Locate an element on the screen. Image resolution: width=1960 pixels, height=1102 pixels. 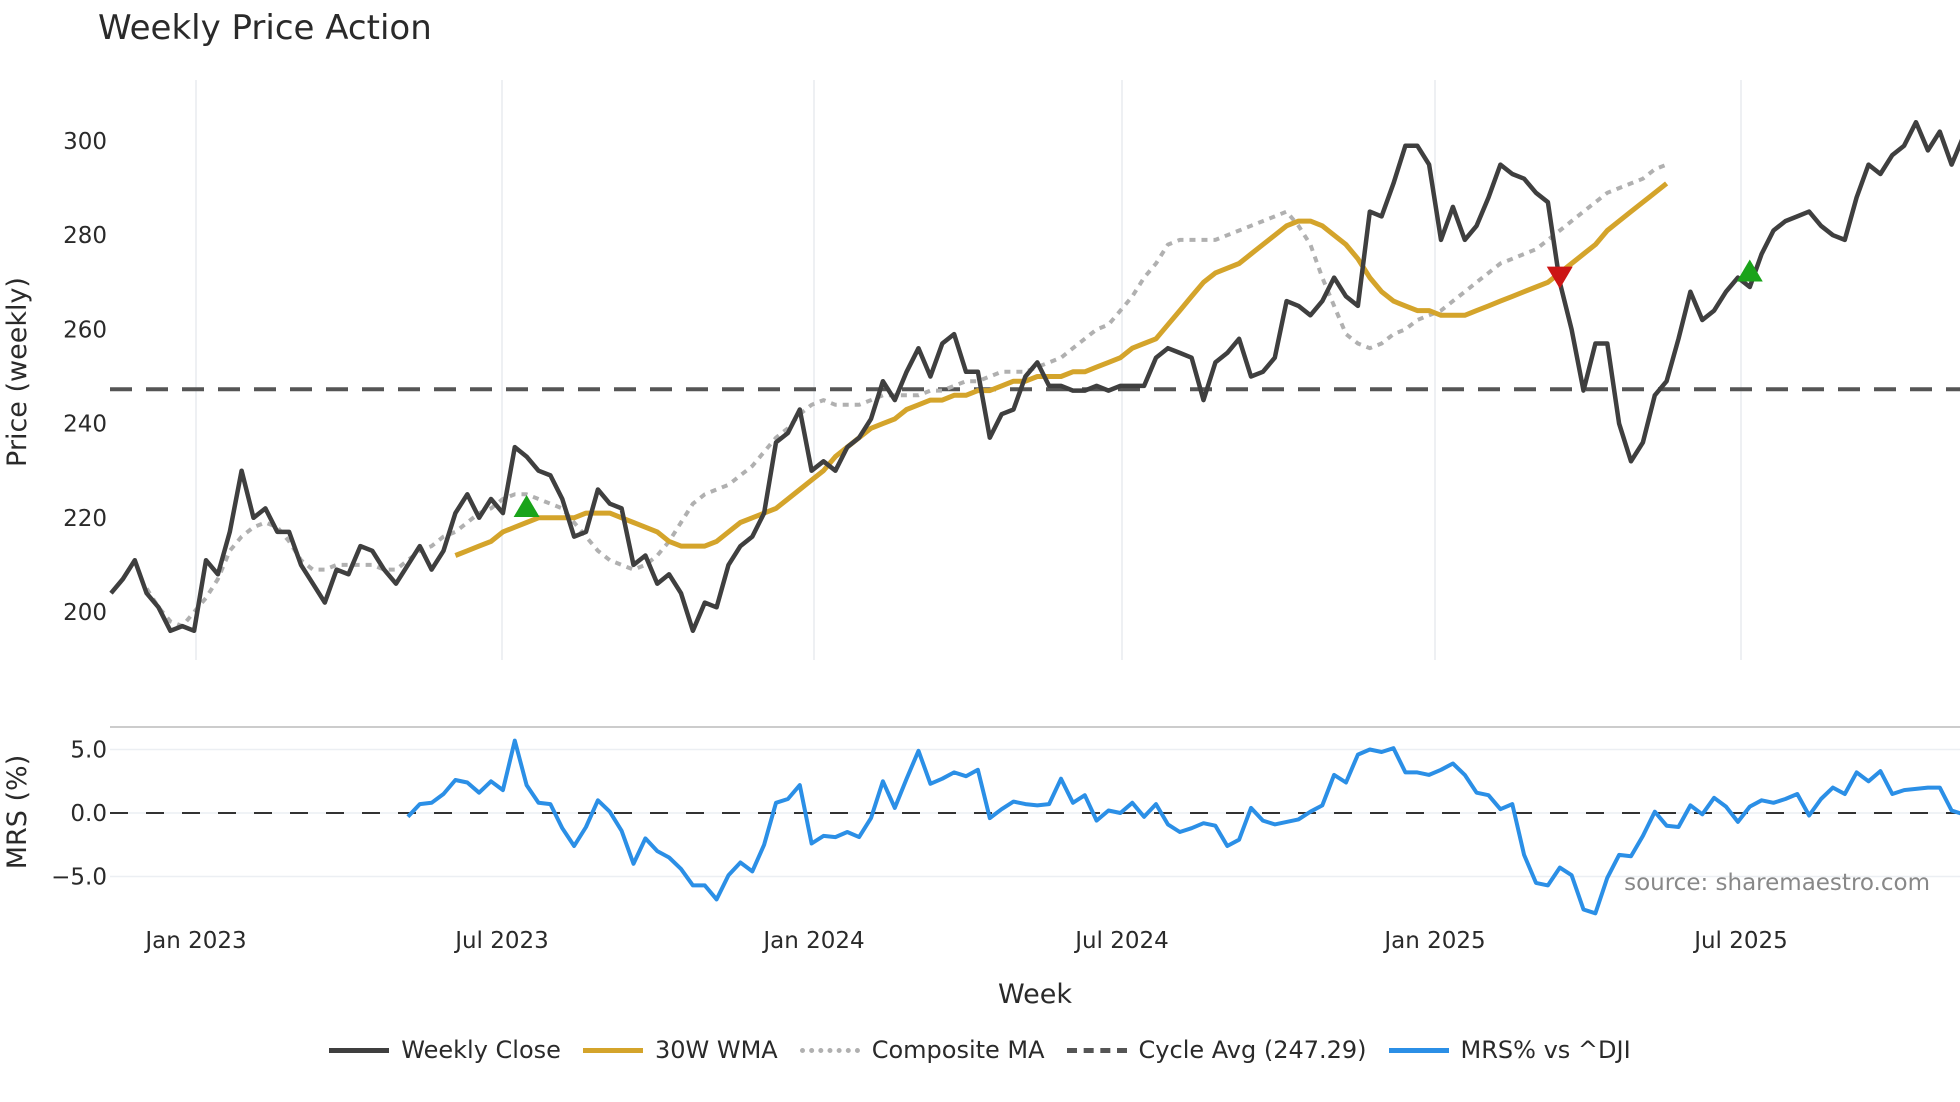
x-tick-label: Jul 2023 is located at coordinates (501, 941).